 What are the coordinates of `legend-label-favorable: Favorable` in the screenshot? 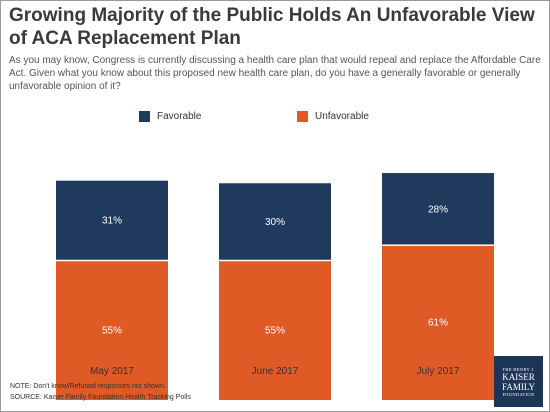 It's located at (179, 116).